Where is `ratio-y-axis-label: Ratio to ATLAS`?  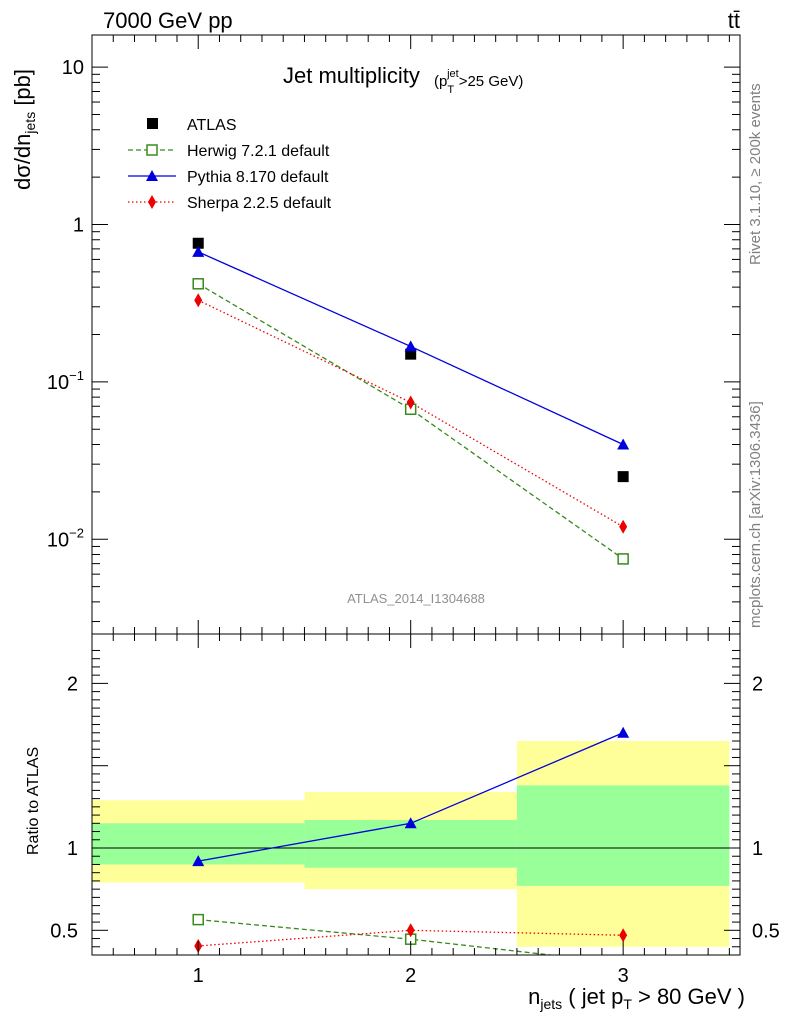
ratio-y-axis-label: Ratio to ATLAS is located at coordinates (33, 801).